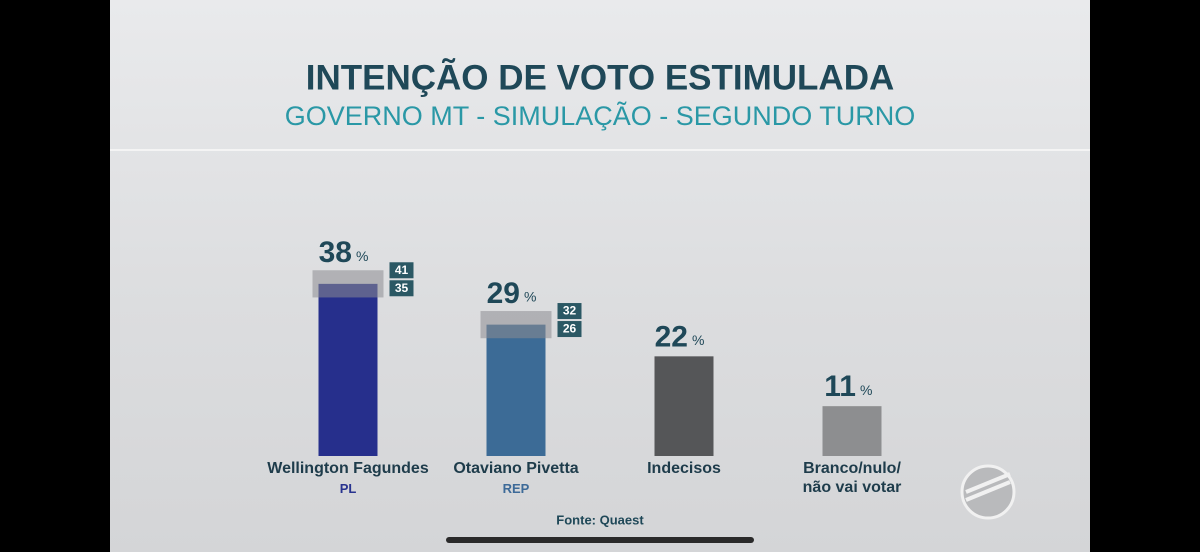 The height and width of the screenshot is (552, 1200). I want to click on category-label: Wellington Fagundes, so click(348, 468).